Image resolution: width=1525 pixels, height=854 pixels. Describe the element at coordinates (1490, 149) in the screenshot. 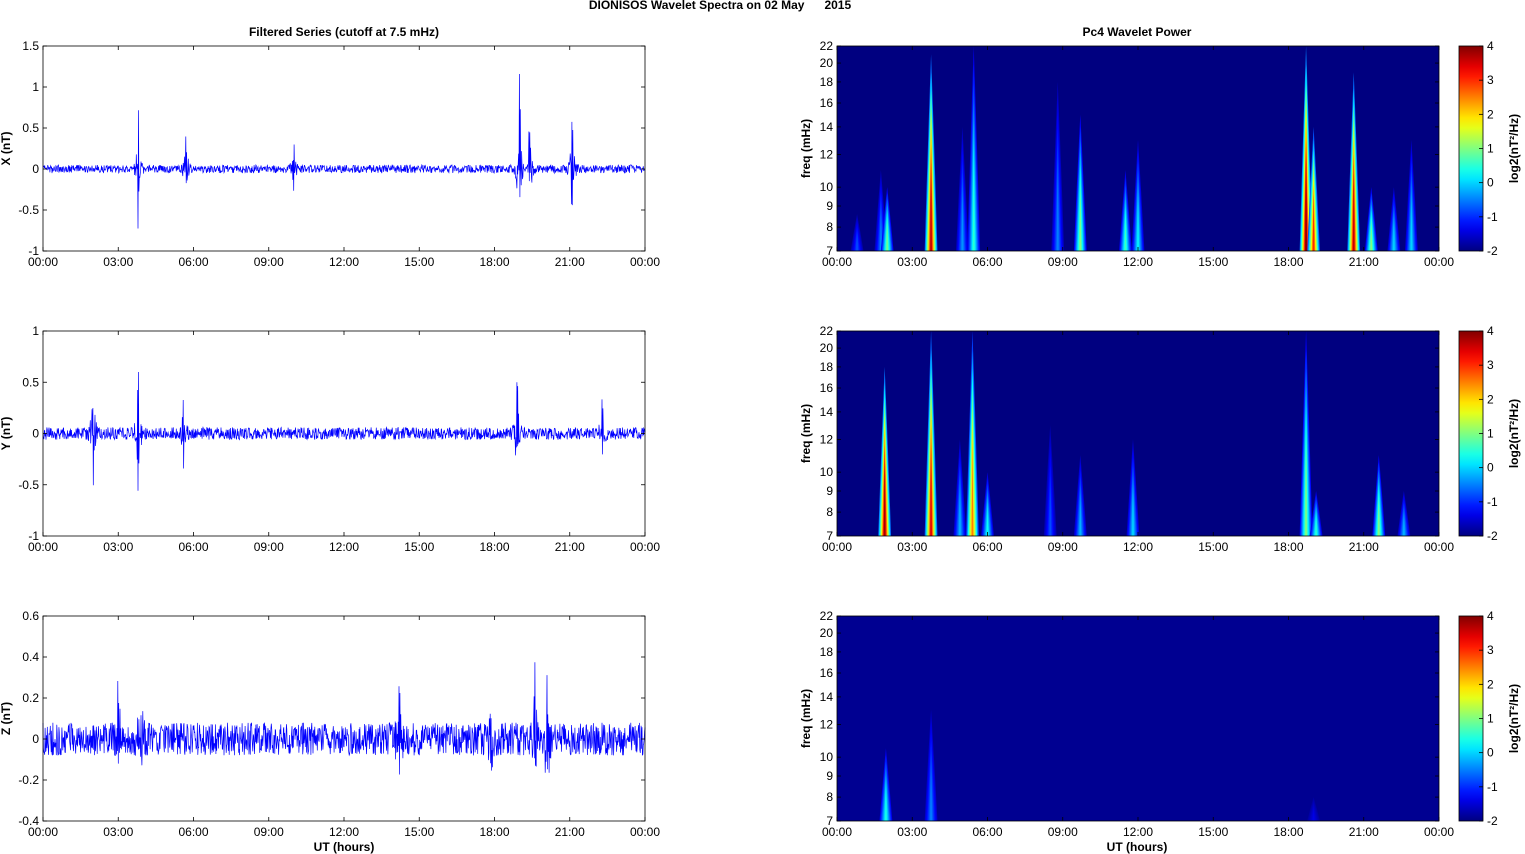

I see `colorbar-tick-label: 1` at that location.